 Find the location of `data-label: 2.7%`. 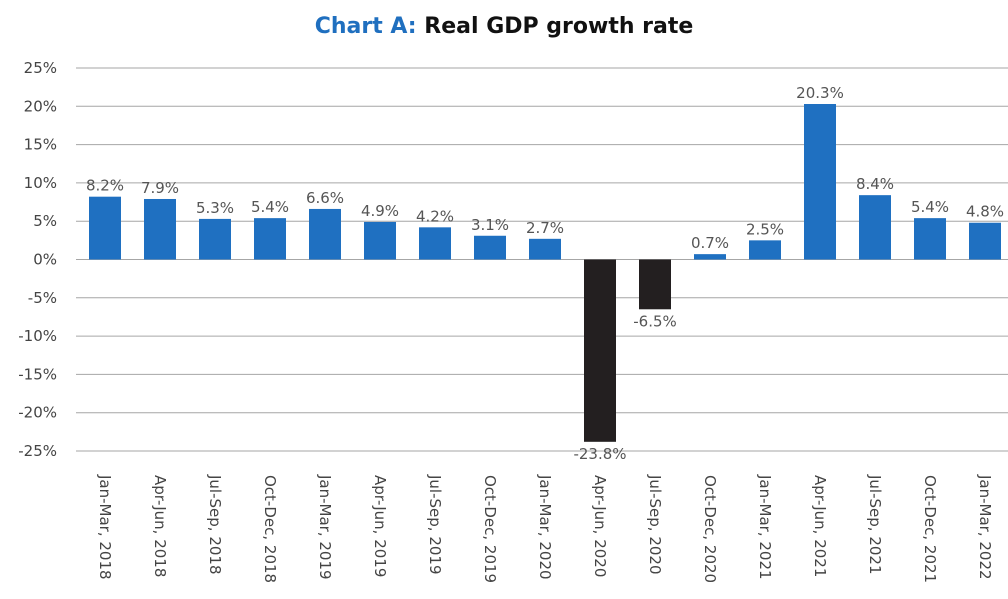

data-label: 2.7% is located at coordinates (545, 228).